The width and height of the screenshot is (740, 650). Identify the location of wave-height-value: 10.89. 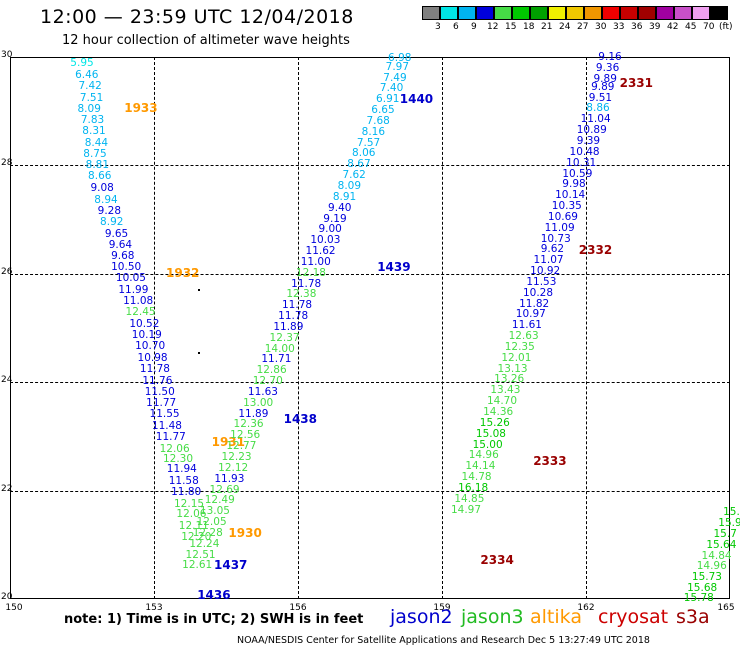
(591, 130).